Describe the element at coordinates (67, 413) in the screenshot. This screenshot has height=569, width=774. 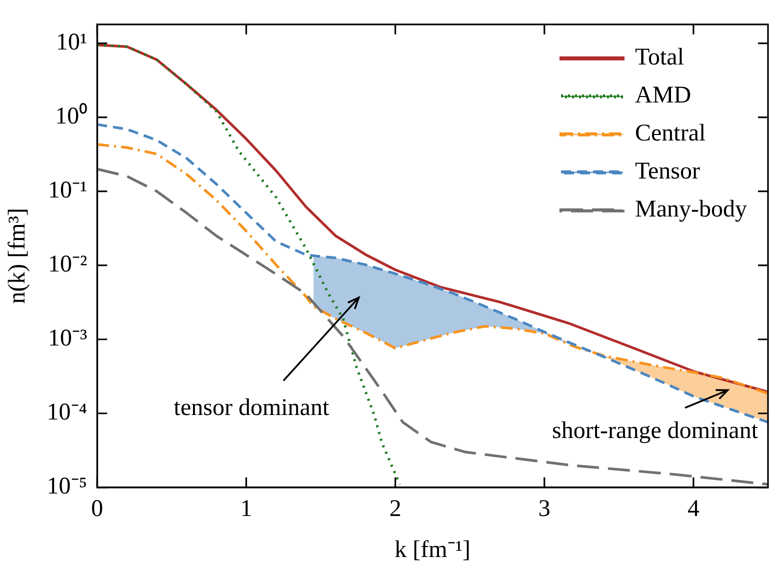
I see `y-tick-label: 10⁻⁴` at that location.